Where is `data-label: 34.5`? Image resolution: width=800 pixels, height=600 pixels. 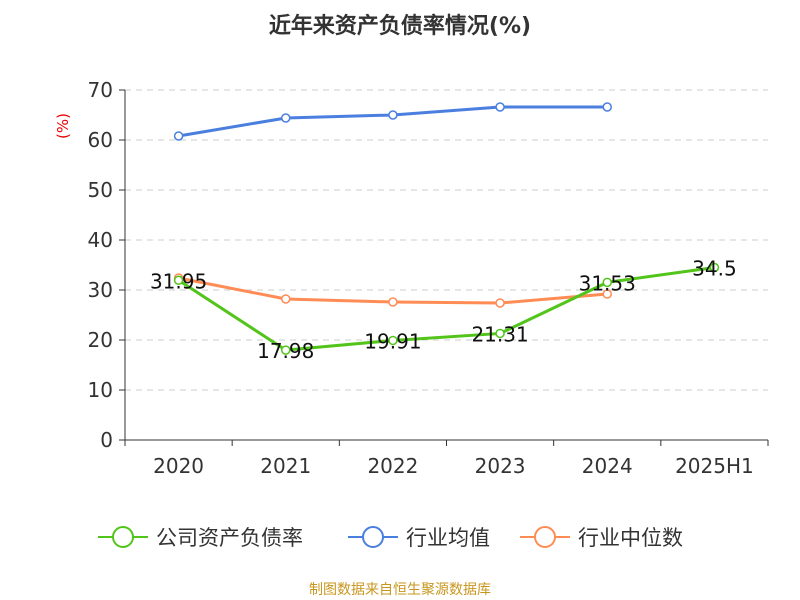
data-label: 34.5 is located at coordinates (714, 269).